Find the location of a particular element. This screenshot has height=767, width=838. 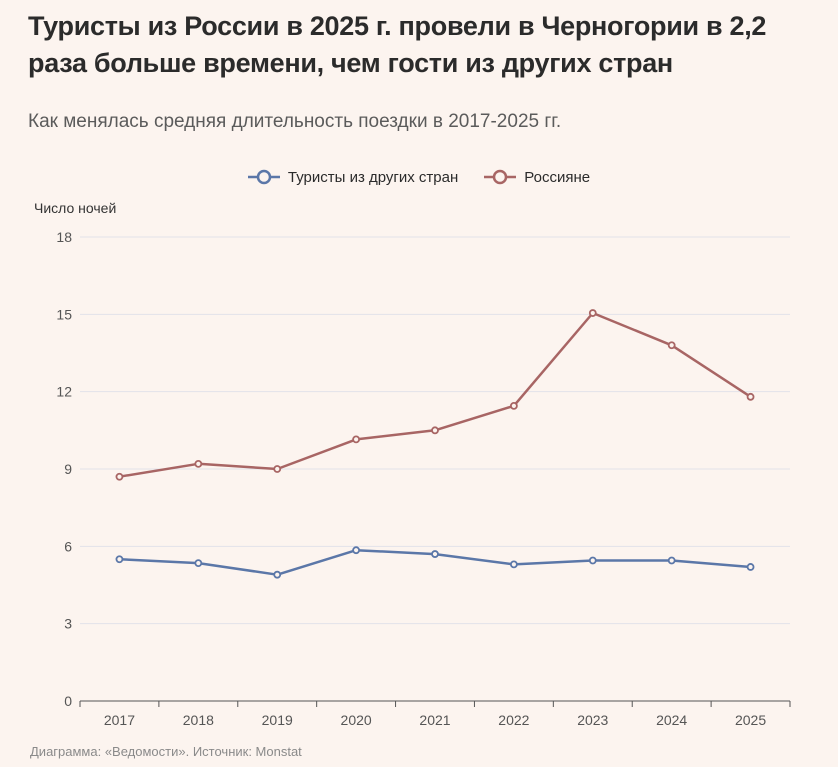

y-axis-label: Число ночей is located at coordinates (75, 208).